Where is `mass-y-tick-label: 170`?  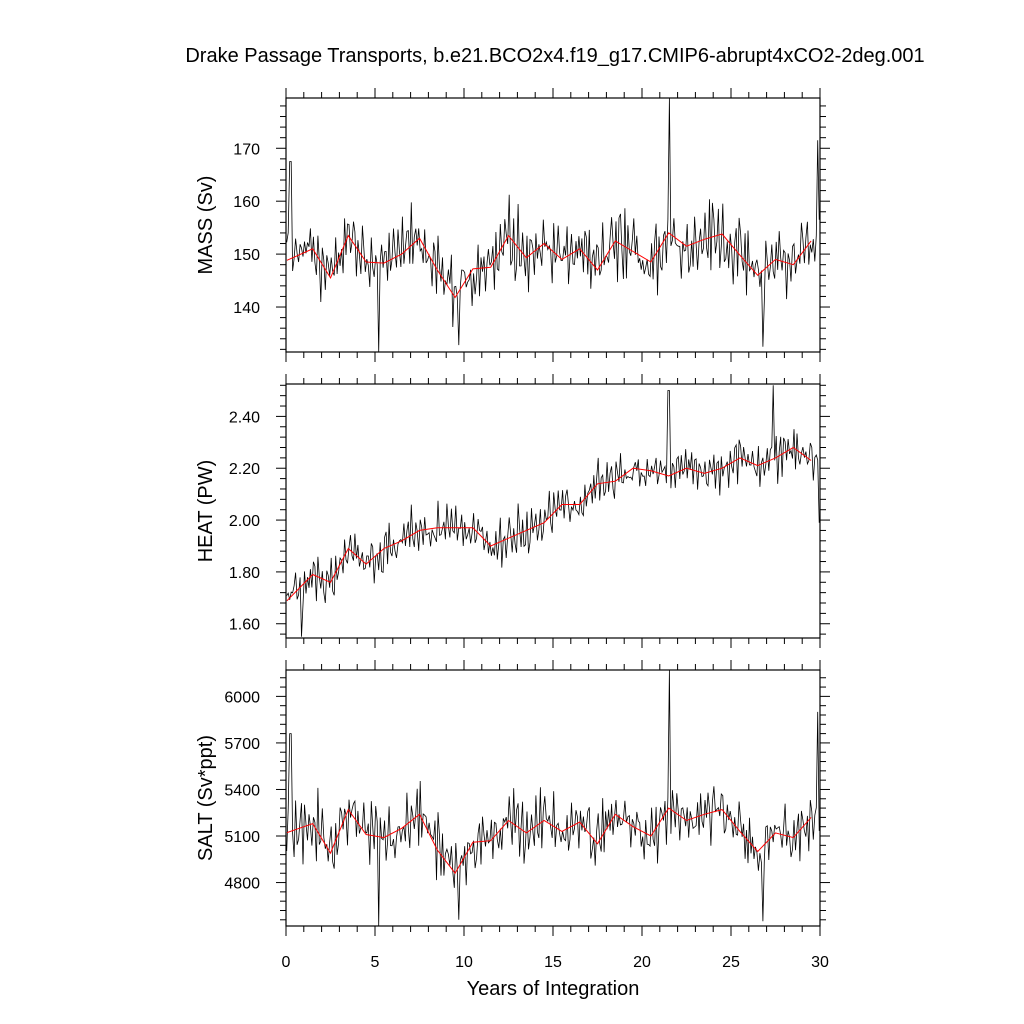
mass-y-tick-label: 170 is located at coordinates (246, 149).